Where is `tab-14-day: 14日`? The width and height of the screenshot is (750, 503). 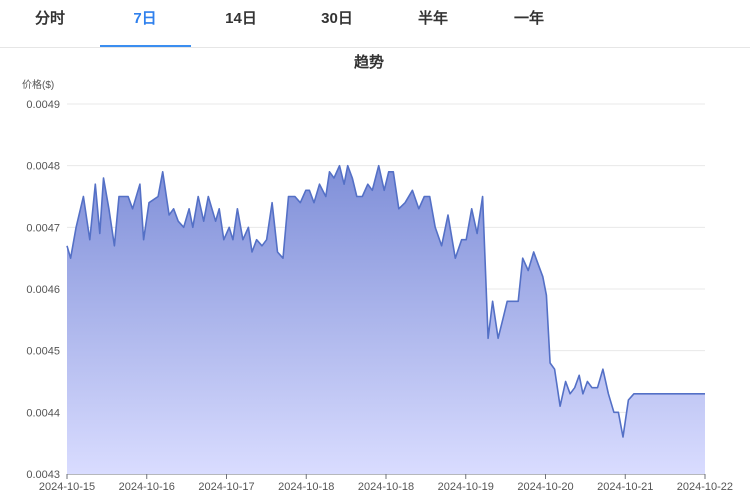 tab-14-day: 14日 is located at coordinates (241, 18).